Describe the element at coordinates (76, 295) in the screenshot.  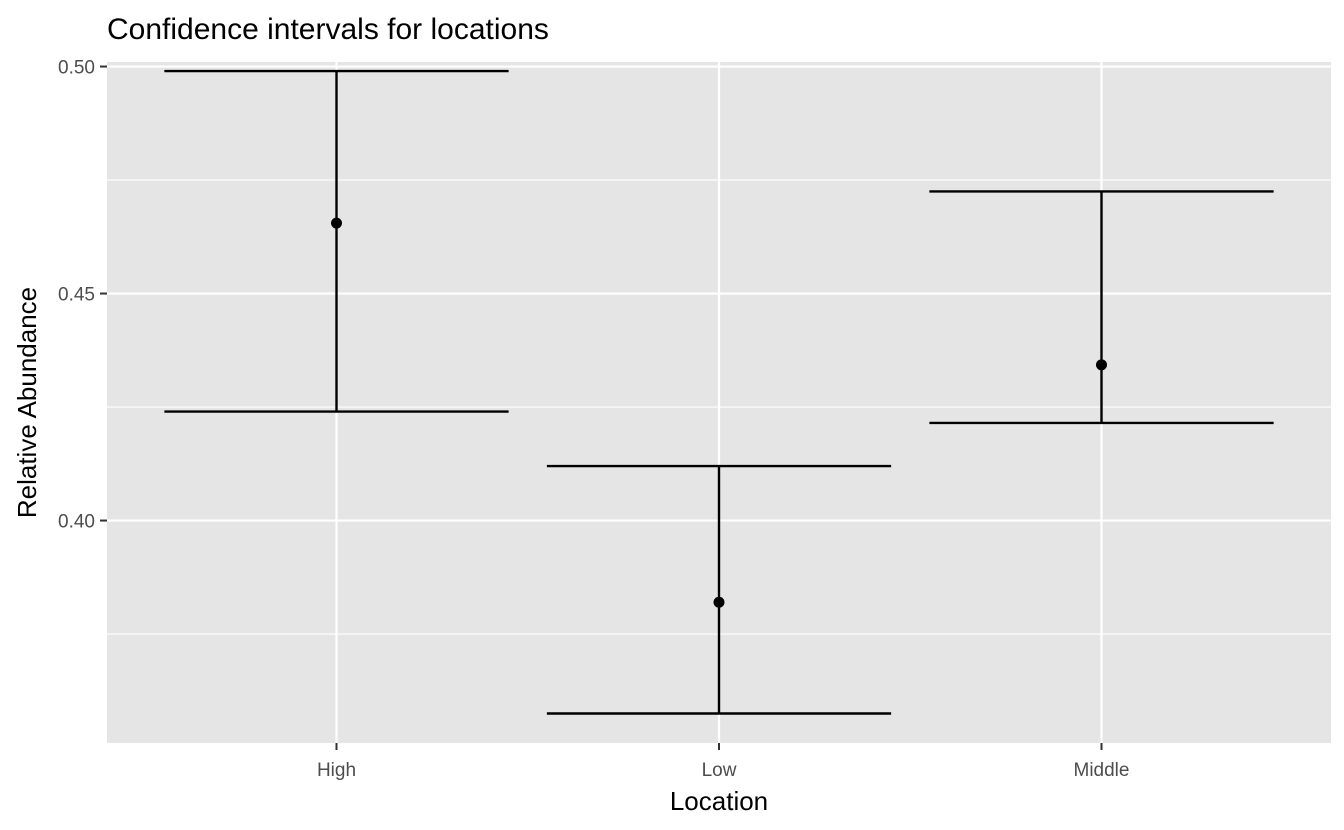
I see `y-tick-label-1: 0.45` at that location.